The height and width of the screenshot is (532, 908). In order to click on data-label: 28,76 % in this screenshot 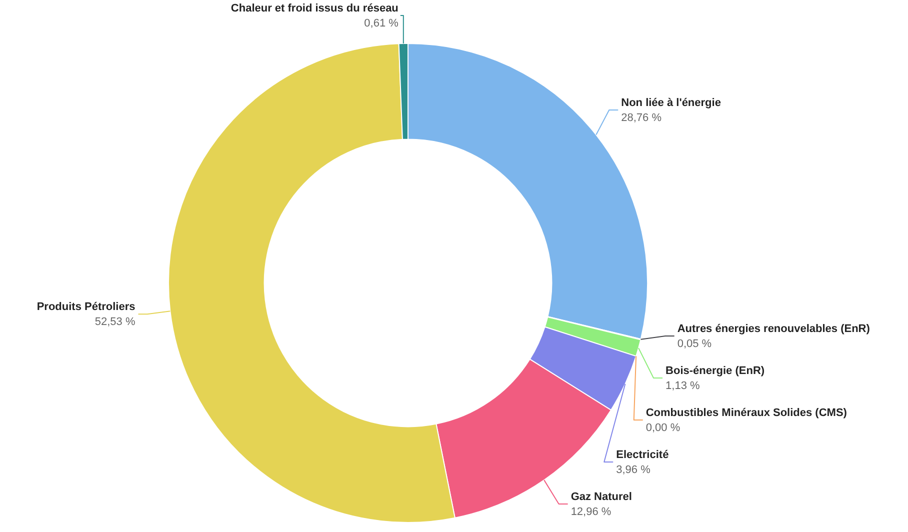, I will do `click(641, 118)`.